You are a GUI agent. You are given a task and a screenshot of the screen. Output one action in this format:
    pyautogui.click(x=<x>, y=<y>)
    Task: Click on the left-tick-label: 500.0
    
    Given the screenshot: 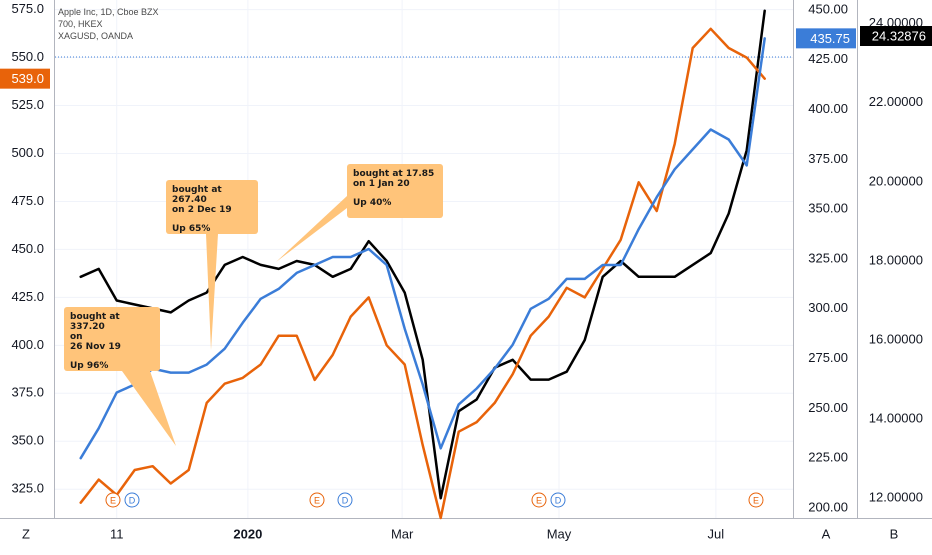 What is the action you would take?
    pyautogui.click(x=27, y=152)
    